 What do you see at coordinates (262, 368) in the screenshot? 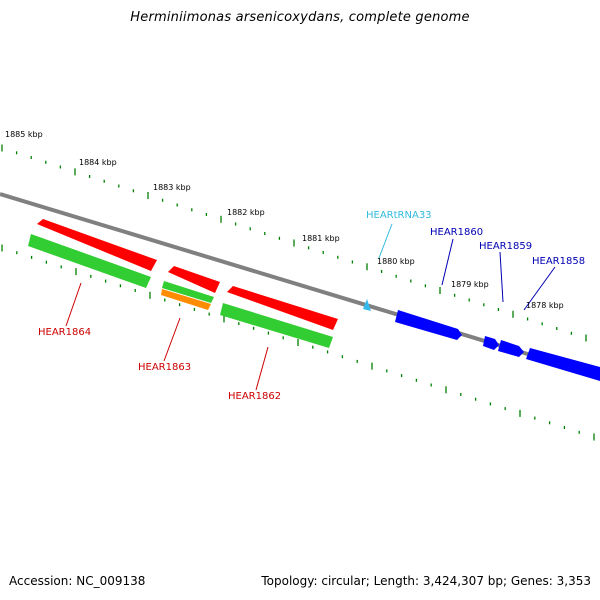
I see `hear1862-leader` at bounding box center [262, 368].